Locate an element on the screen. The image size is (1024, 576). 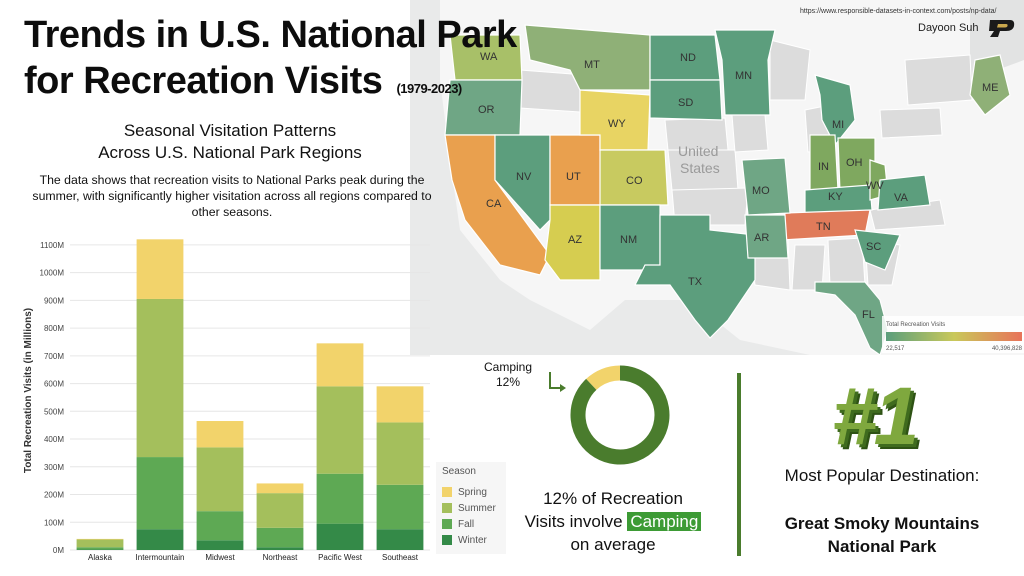
donut-slice-camping is located at coordinates (603, 378).